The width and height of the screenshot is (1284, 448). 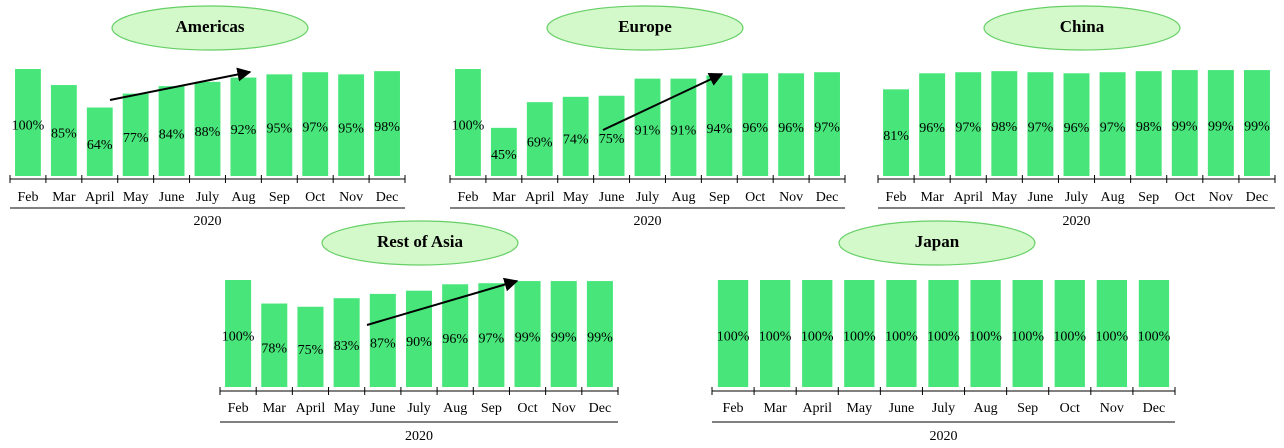 I want to click on x-tick-label: May, so click(x=1004, y=197).